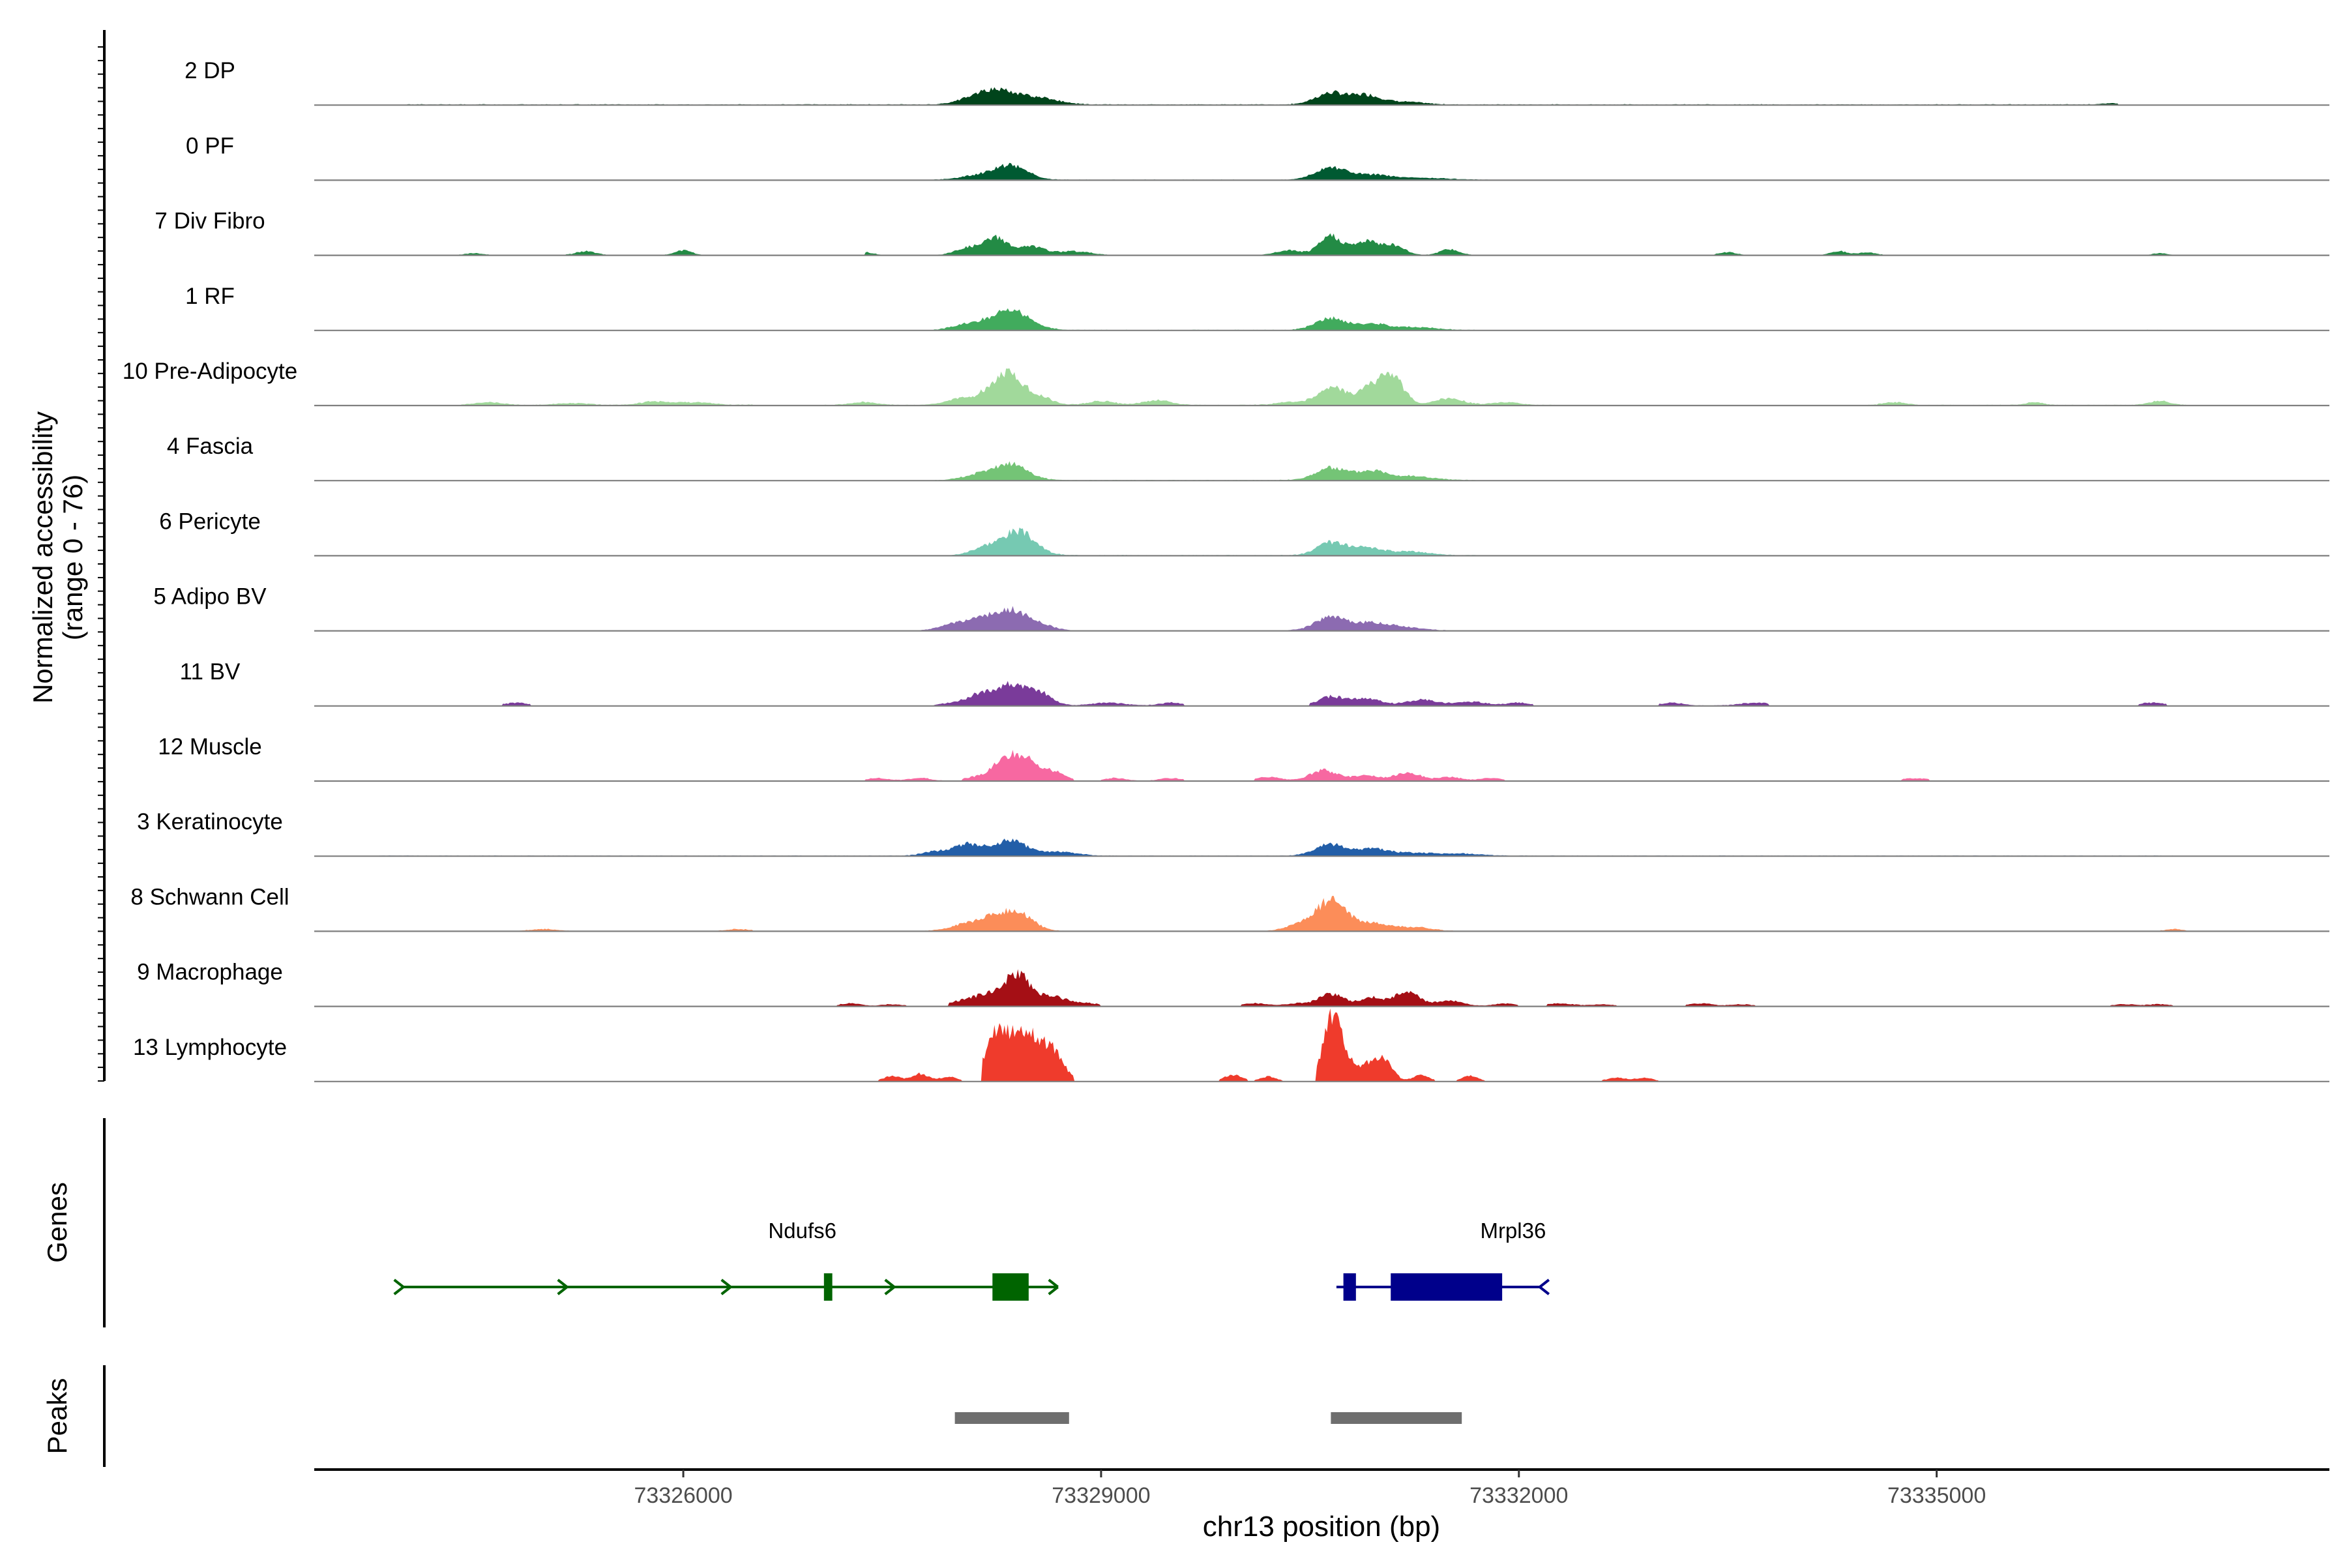 This screenshot has width=2347, height=1568. What do you see at coordinates (1257, 157) in the screenshot?
I see `track-2: 0 PF` at bounding box center [1257, 157].